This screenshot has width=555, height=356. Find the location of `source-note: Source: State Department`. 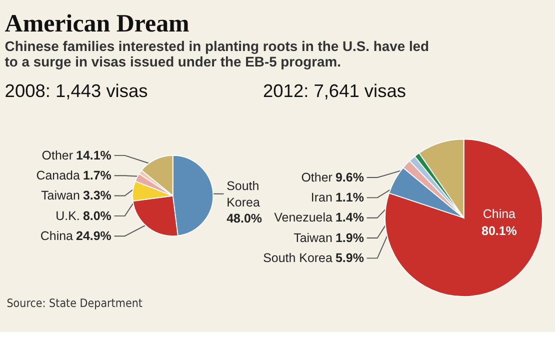

source-note: Source: State Department is located at coordinates (74, 303).